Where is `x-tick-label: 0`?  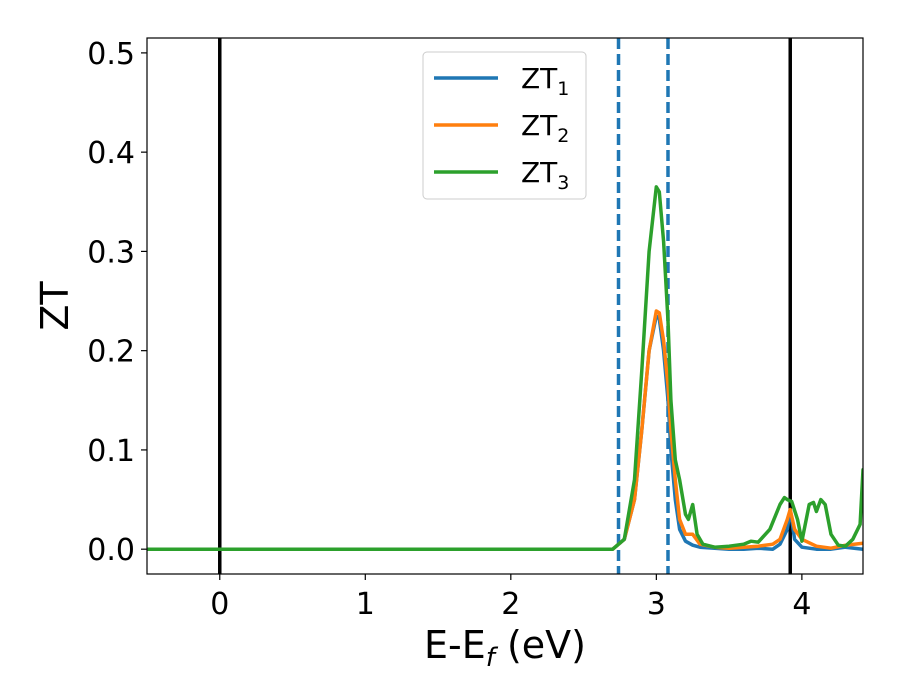 x-tick-label: 0 is located at coordinates (219, 604).